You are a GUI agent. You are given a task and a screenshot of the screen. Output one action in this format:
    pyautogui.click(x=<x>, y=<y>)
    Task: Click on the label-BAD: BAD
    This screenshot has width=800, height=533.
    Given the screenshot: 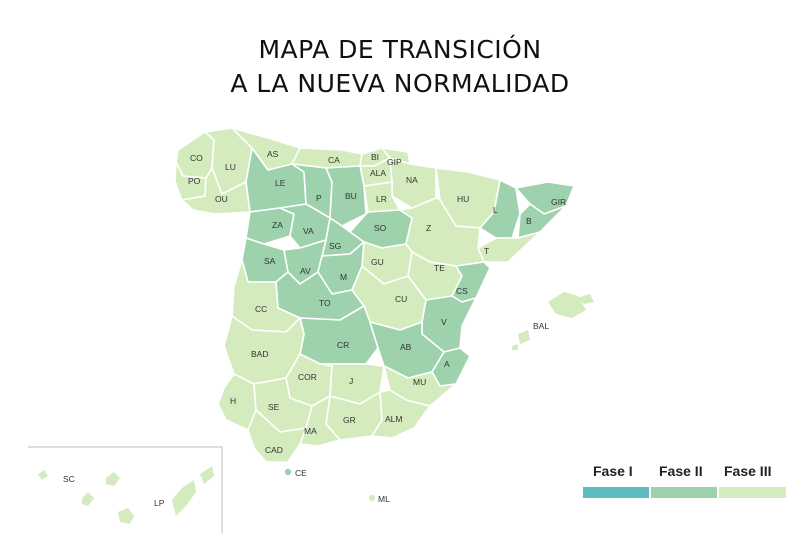 What is the action you would take?
    pyautogui.click(x=259, y=354)
    